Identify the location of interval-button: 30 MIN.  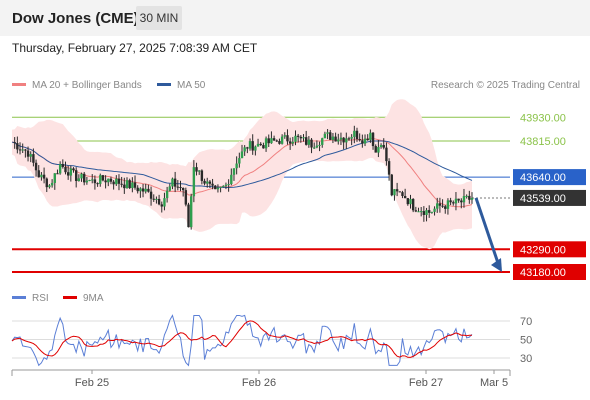
(159, 18).